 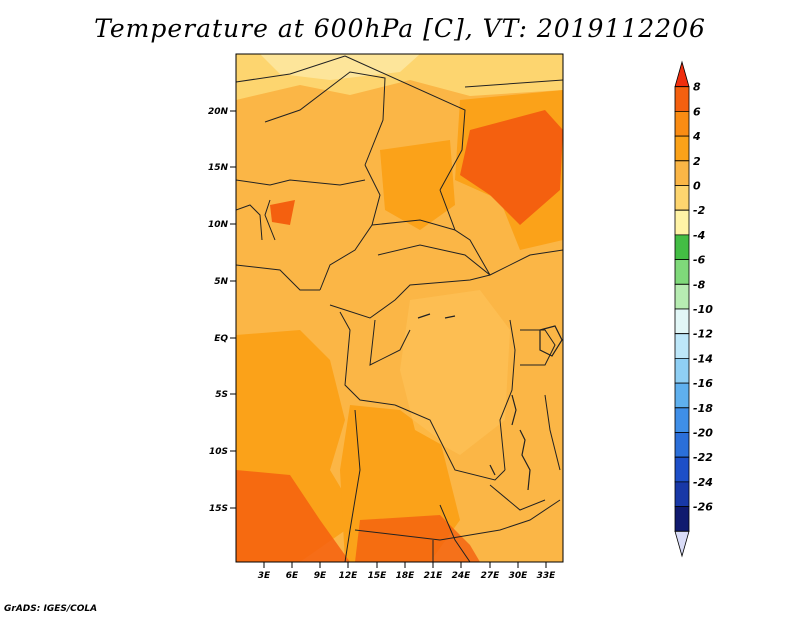 What do you see at coordinates (699, 235) in the screenshot?
I see `colorbar-label: -4` at bounding box center [699, 235].